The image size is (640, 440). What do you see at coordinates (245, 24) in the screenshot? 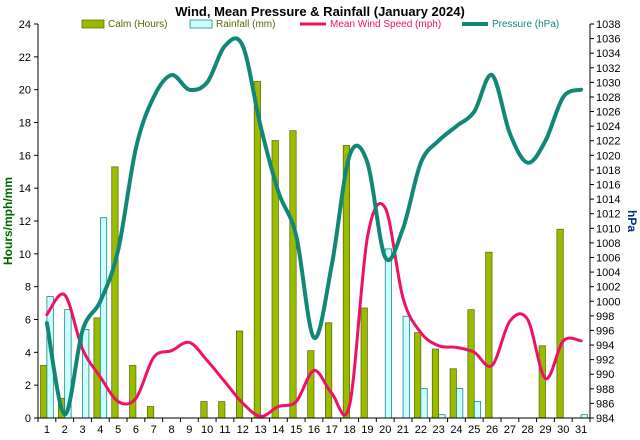
I see `legend-rainfall-label: Rainfall (mm)` at bounding box center [245, 24].